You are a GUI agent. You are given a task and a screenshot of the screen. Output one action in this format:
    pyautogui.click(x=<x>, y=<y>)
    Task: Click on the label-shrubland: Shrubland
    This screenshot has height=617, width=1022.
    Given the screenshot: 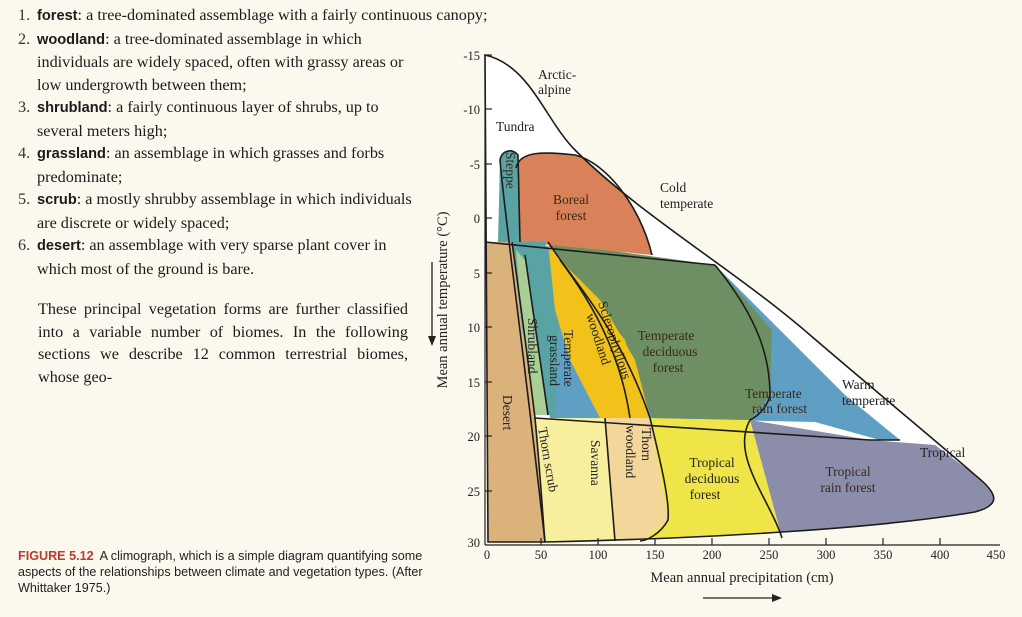 What is the action you would take?
    pyautogui.click(x=532, y=346)
    